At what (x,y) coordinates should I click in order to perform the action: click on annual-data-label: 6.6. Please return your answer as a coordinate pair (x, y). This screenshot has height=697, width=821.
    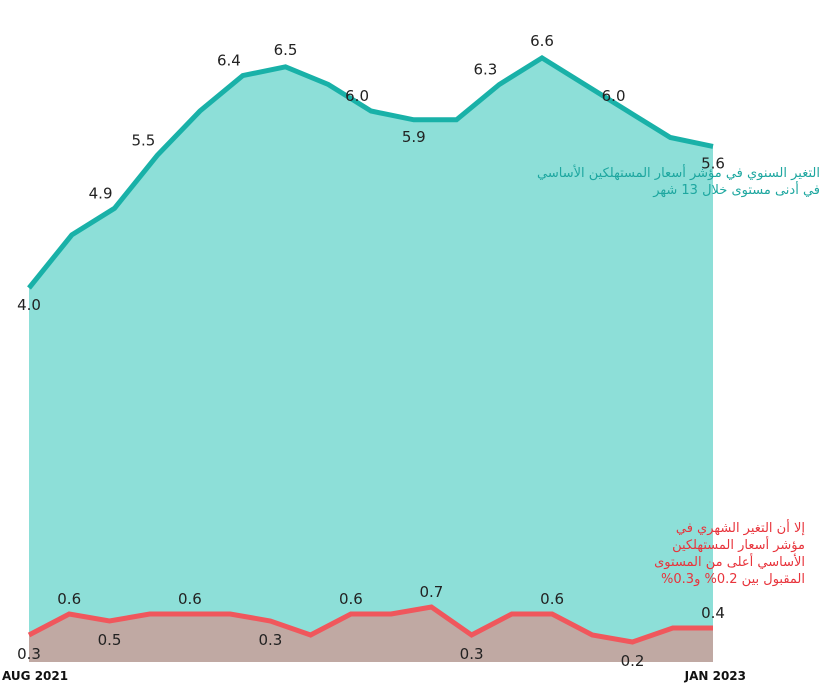
    Looking at the image, I should click on (542, 41).